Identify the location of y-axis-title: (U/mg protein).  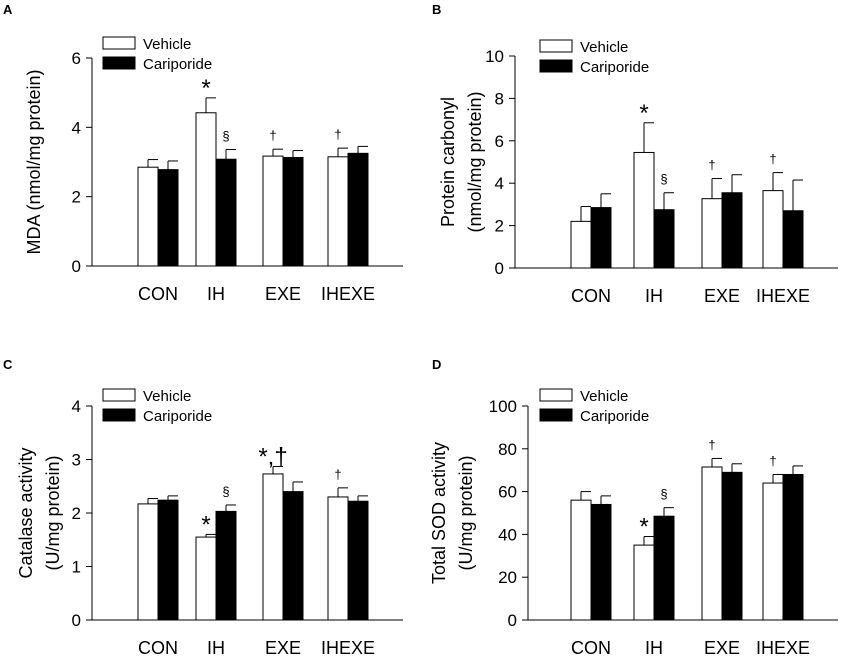
(466, 512).